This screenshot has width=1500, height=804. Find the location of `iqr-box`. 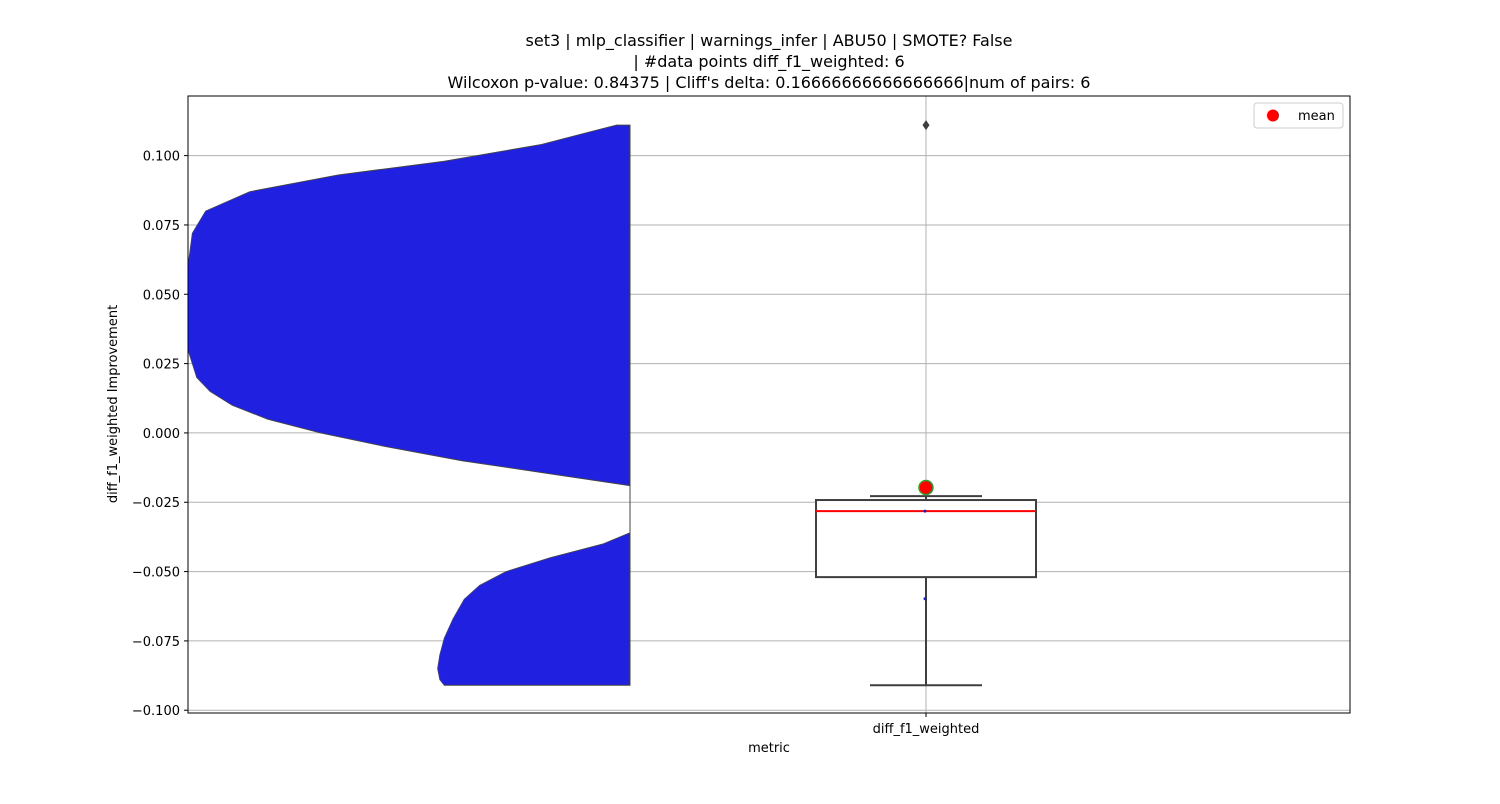

iqr-box is located at coordinates (926, 539).